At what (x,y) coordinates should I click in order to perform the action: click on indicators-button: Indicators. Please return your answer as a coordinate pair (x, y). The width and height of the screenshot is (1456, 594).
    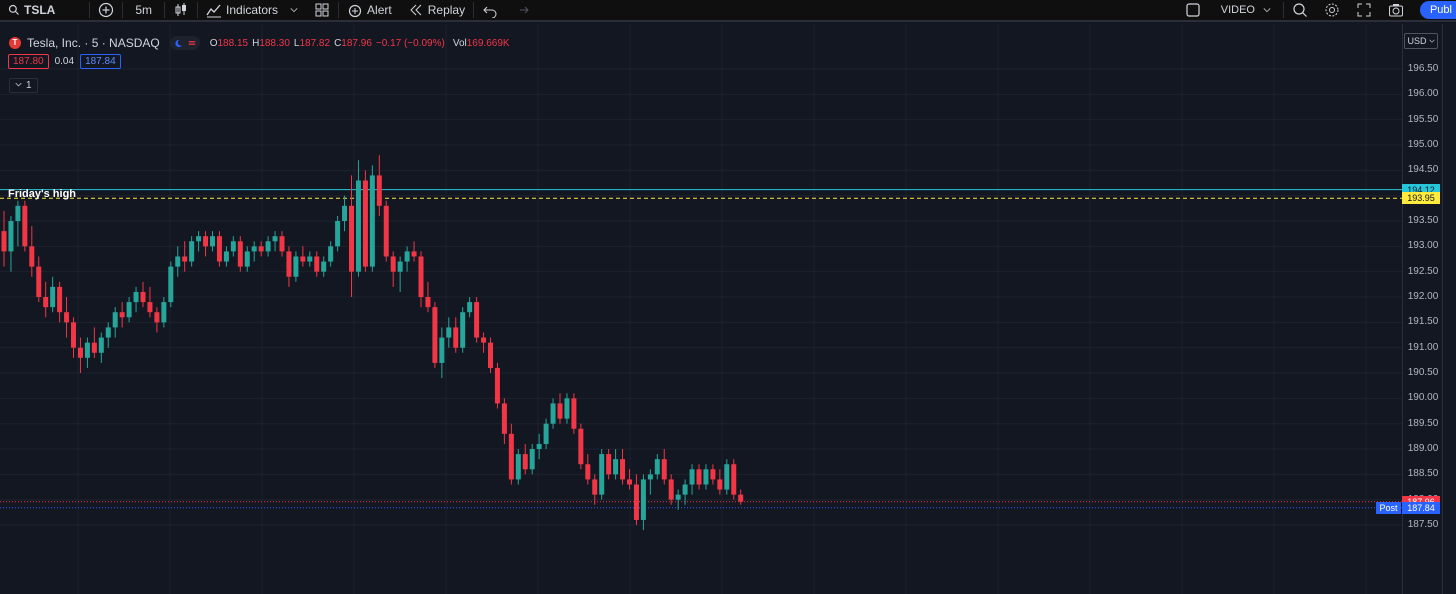
    Looking at the image, I should click on (252, 10).